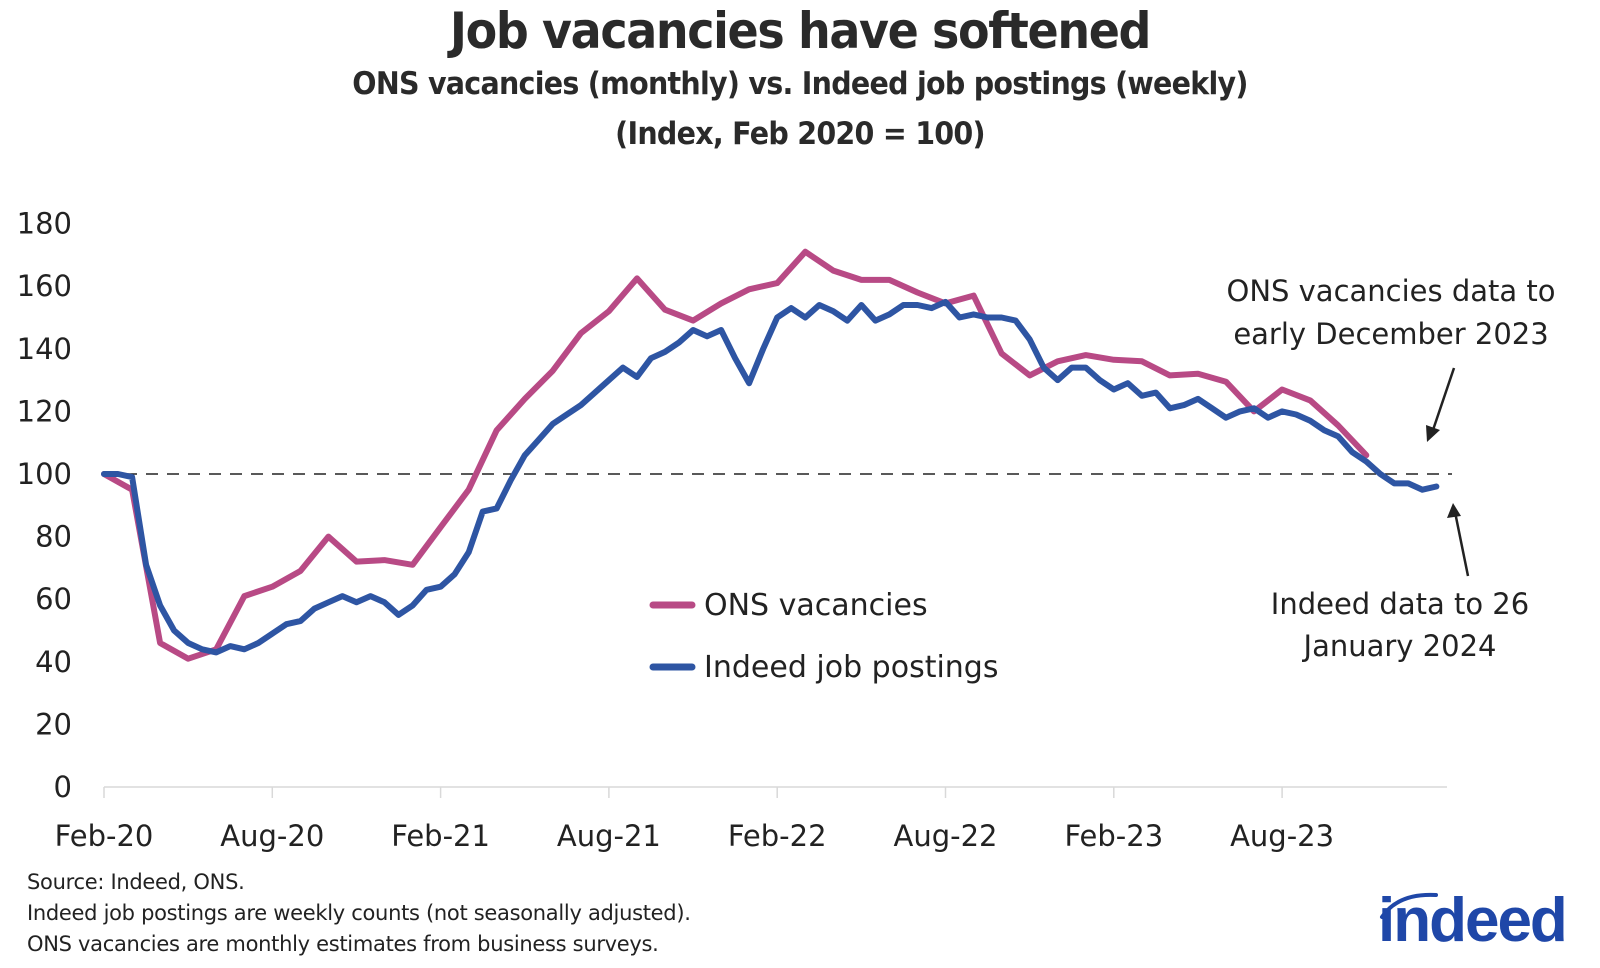 The width and height of the screenshot is (1600, 968). I want to click on legend-label-indeed: Indeed job postings, so click(851, 667).